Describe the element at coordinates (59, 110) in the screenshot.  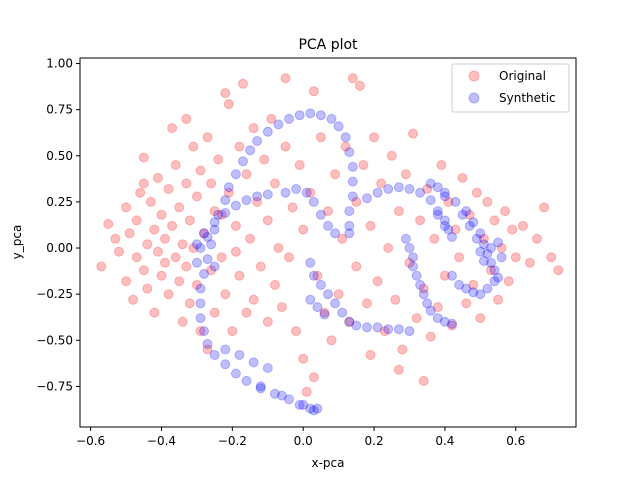
I see `y-tick-label: 0.75` at that location.